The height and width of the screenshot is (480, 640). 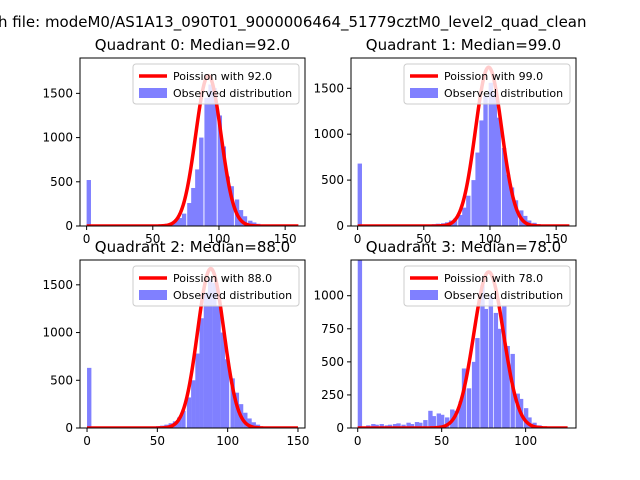 I want to click on legend: Poission with 78.0 Observed distribution, so click(x=487, y=286).